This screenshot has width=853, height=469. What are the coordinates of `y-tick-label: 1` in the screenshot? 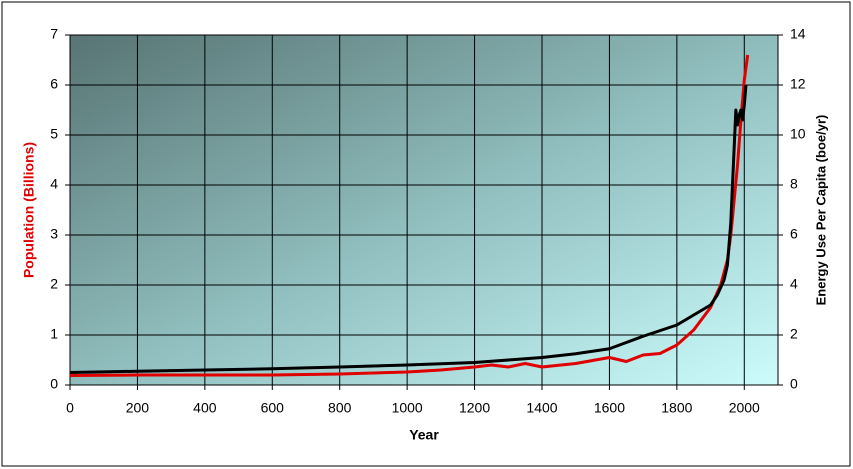 It's located at (54, 334).